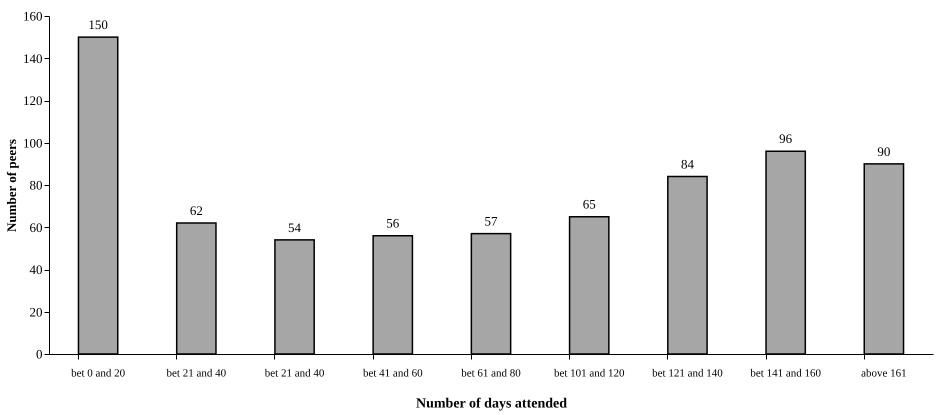 Image resolution: width=938 pixels, height=415 pixels. What do you see at coordinates (36, 227) in the screenshot?
I see `y-tick-label: 60` at bounding box center [36, 227].